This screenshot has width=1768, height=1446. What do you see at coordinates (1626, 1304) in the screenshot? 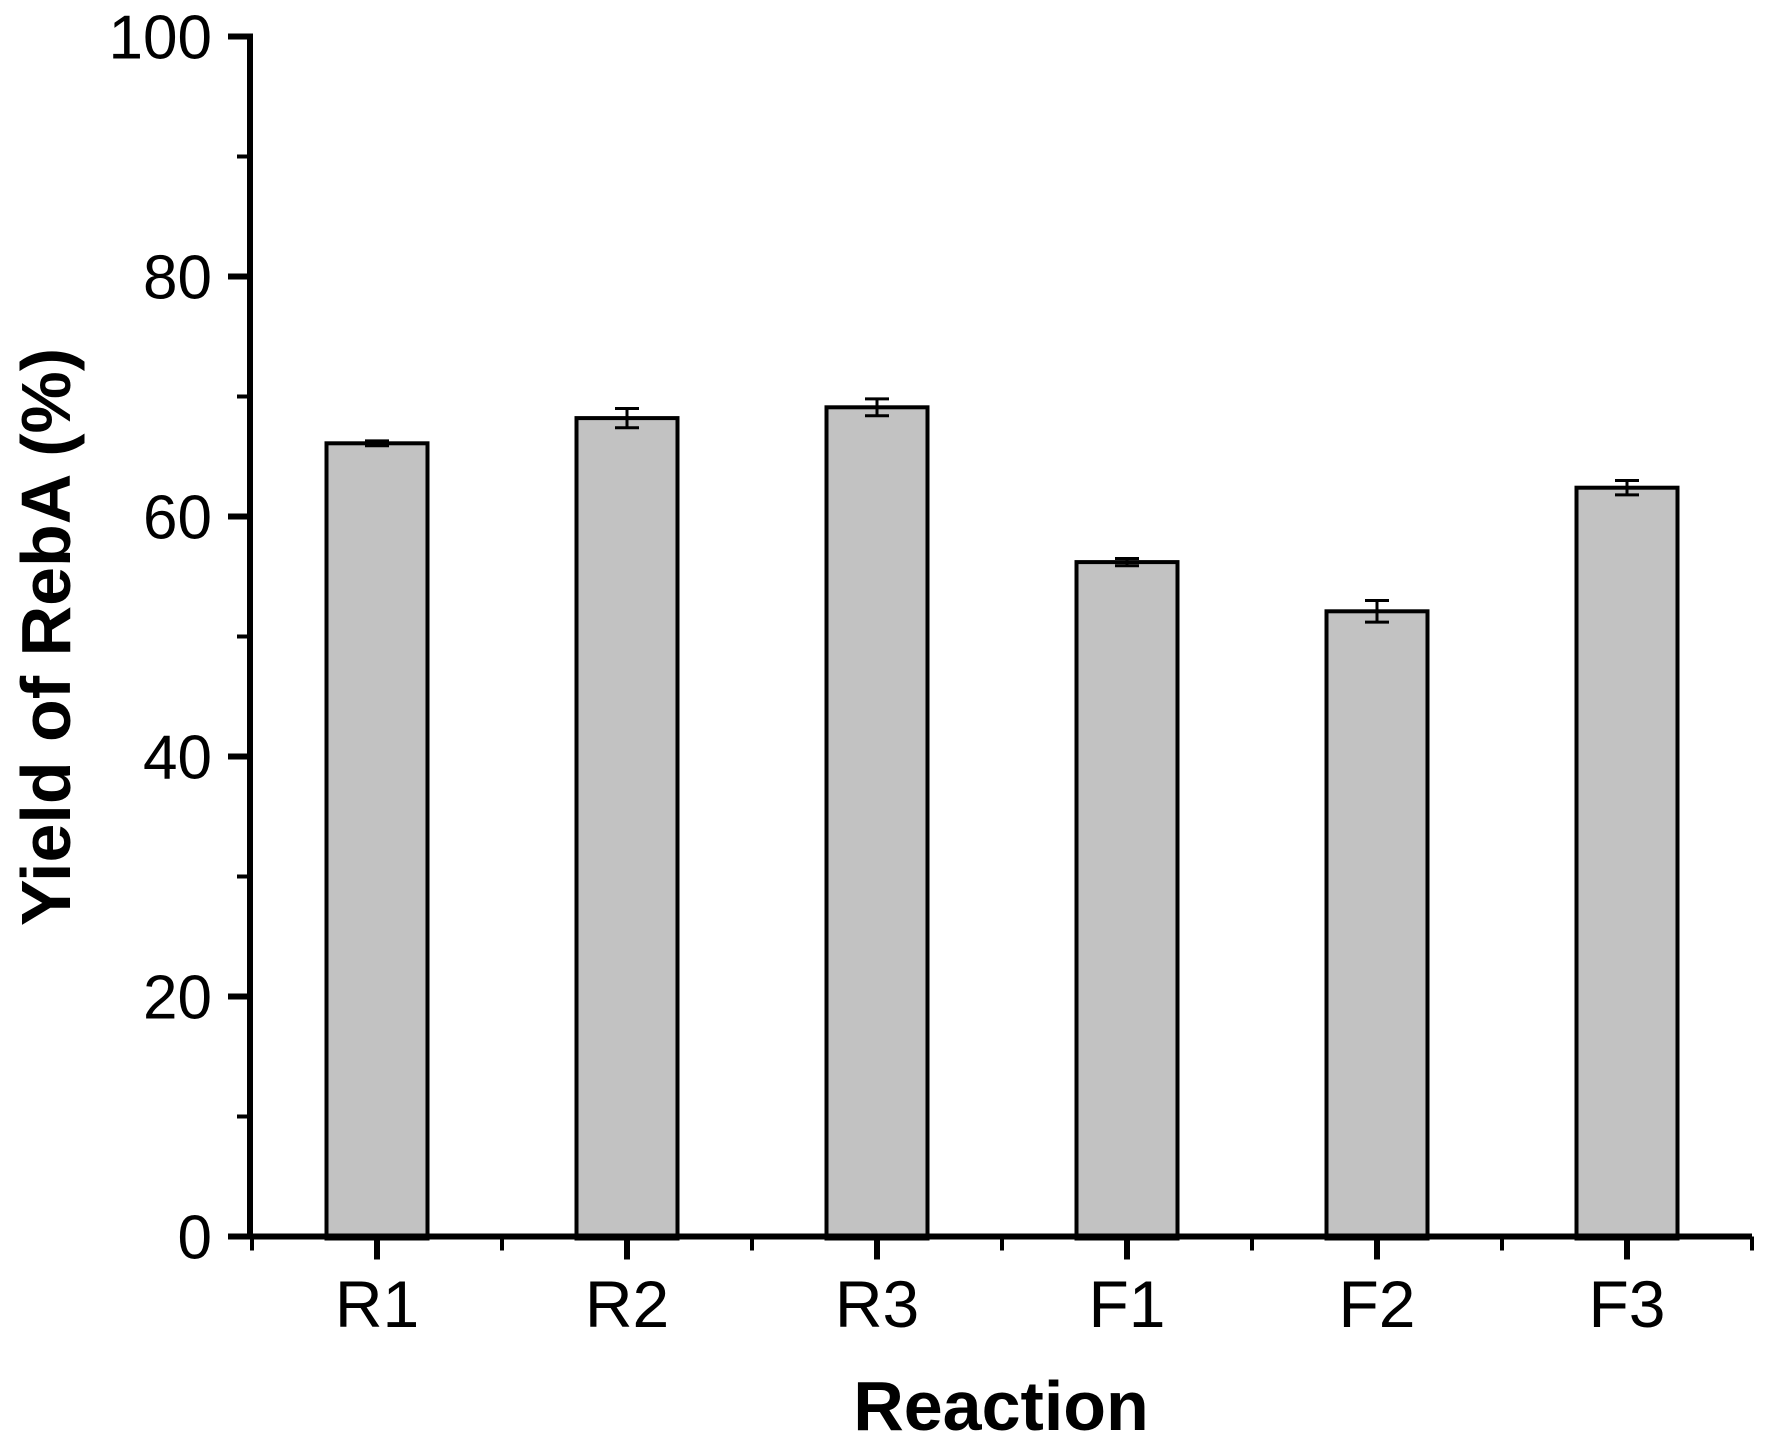
I see `x-tick-label-F3: F3` at bounding box center [1626, 1304].